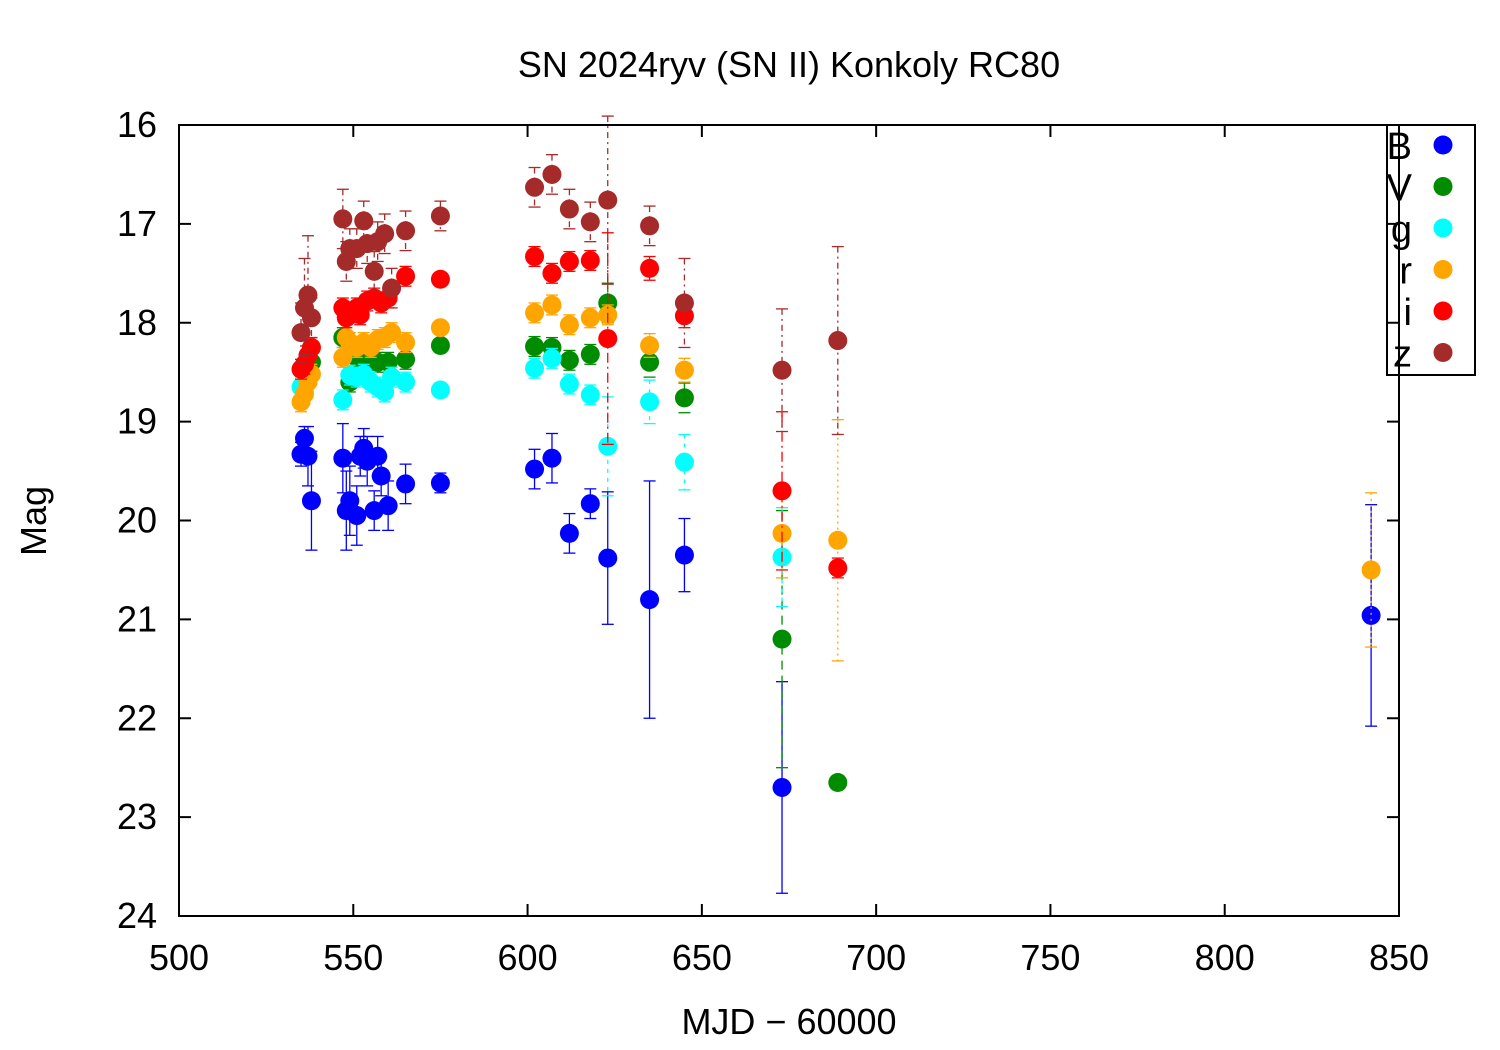  Describe the element at coordinates (137, 322) in the screenshot. I see `y-tick-label: 18` at that location.